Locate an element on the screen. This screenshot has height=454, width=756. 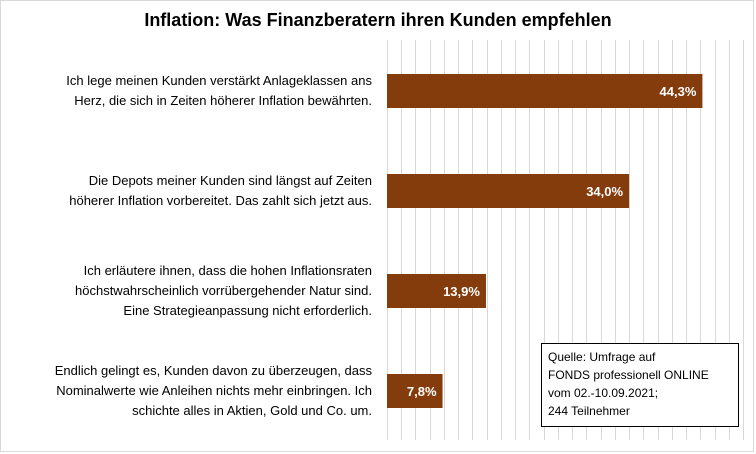
data-label-3: 13,9% is located at coordinates (461, 291).